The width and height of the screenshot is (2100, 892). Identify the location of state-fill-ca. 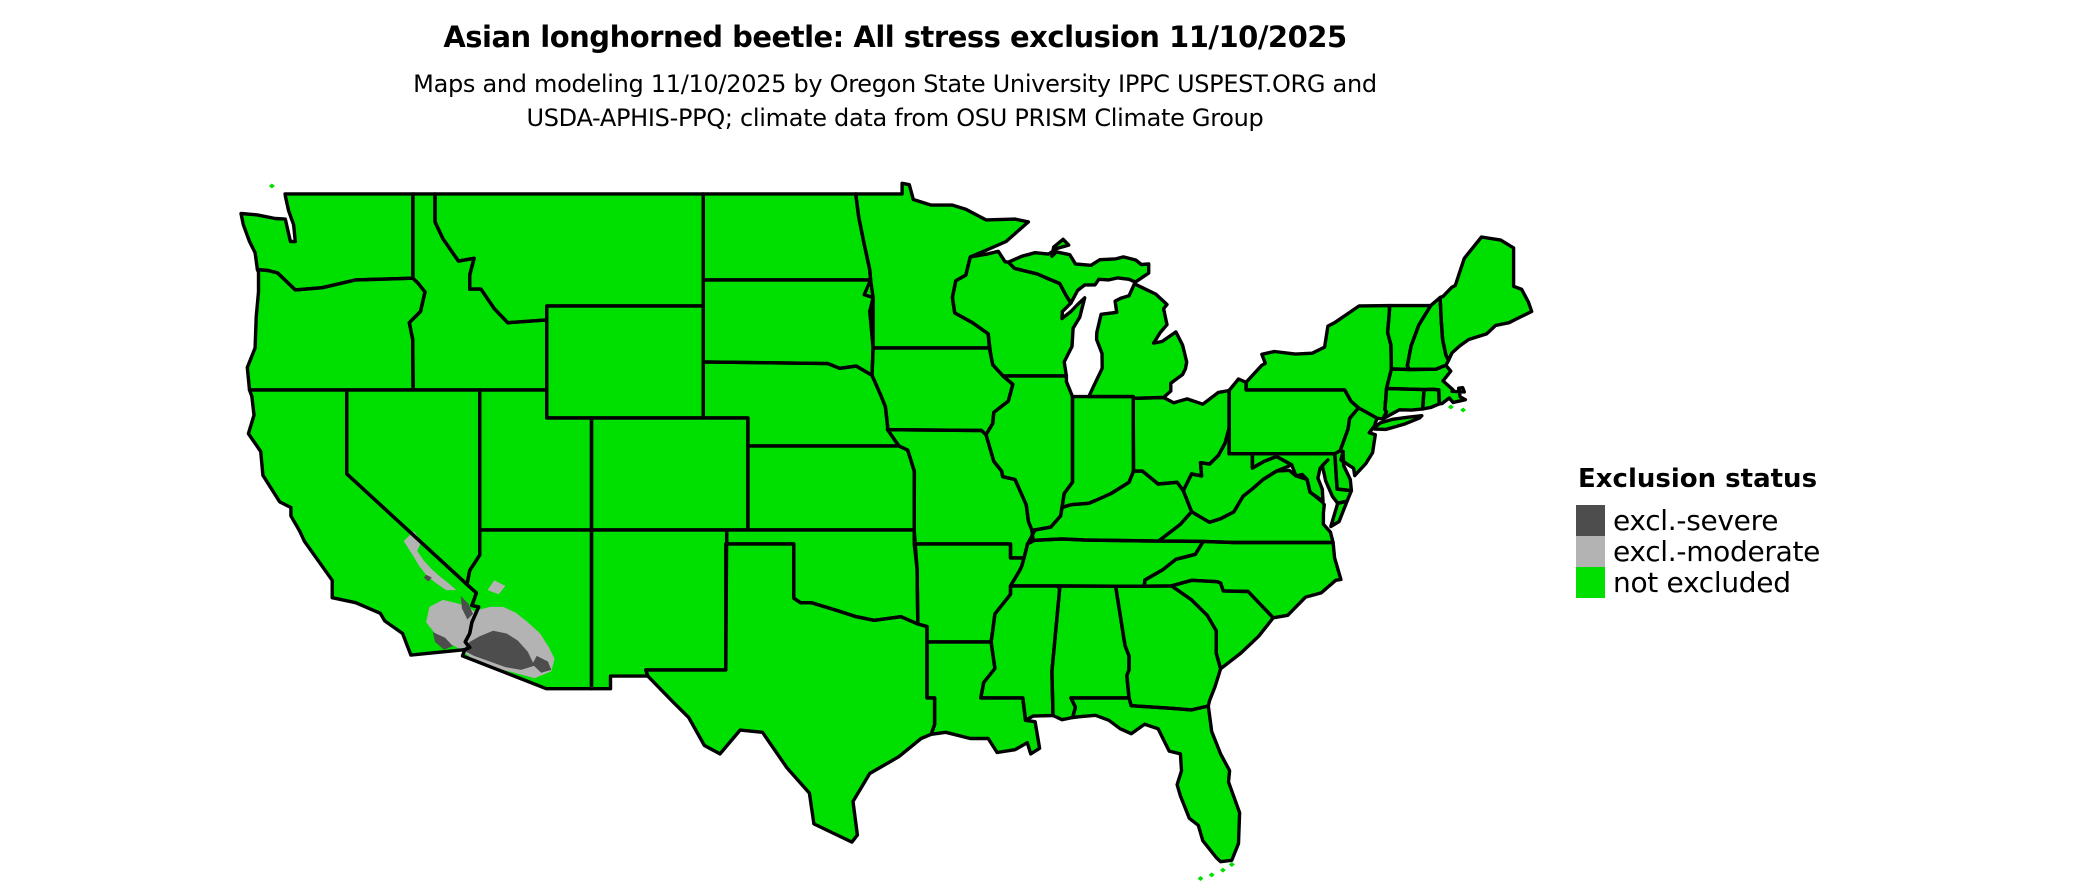
(363, 522).